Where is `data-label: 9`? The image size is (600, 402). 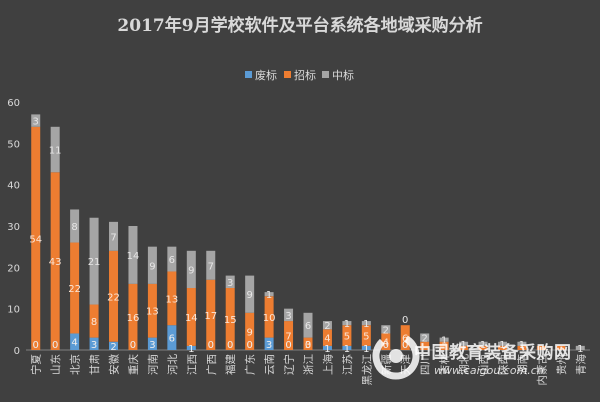 data-label: 9 is located at coordinates (152, 266).